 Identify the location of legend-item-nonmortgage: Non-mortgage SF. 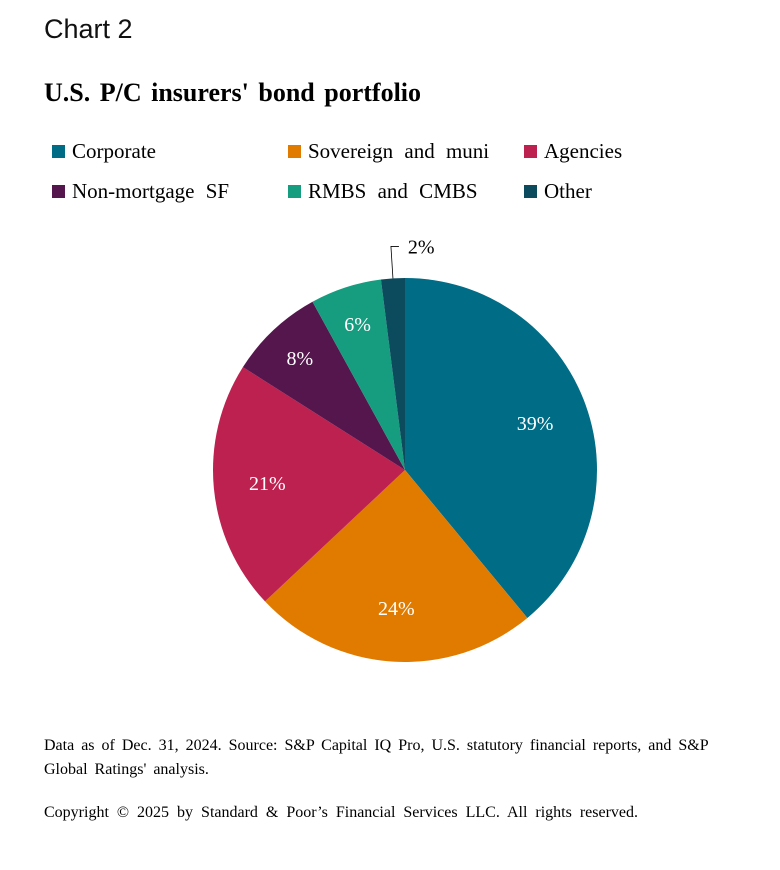
(140, 191).